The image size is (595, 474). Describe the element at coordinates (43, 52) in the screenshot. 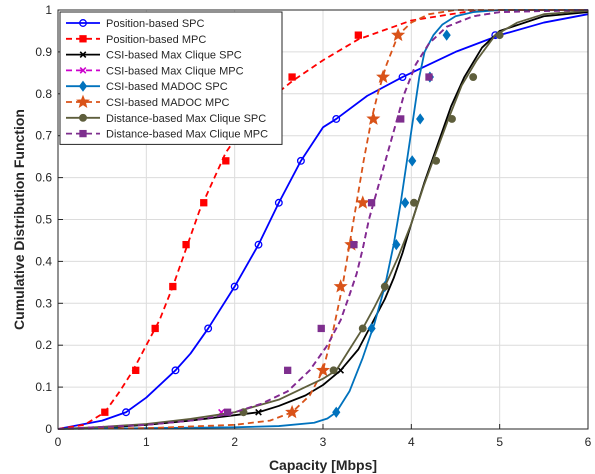

I see `y-tick-label-9: 0.9` at that location.